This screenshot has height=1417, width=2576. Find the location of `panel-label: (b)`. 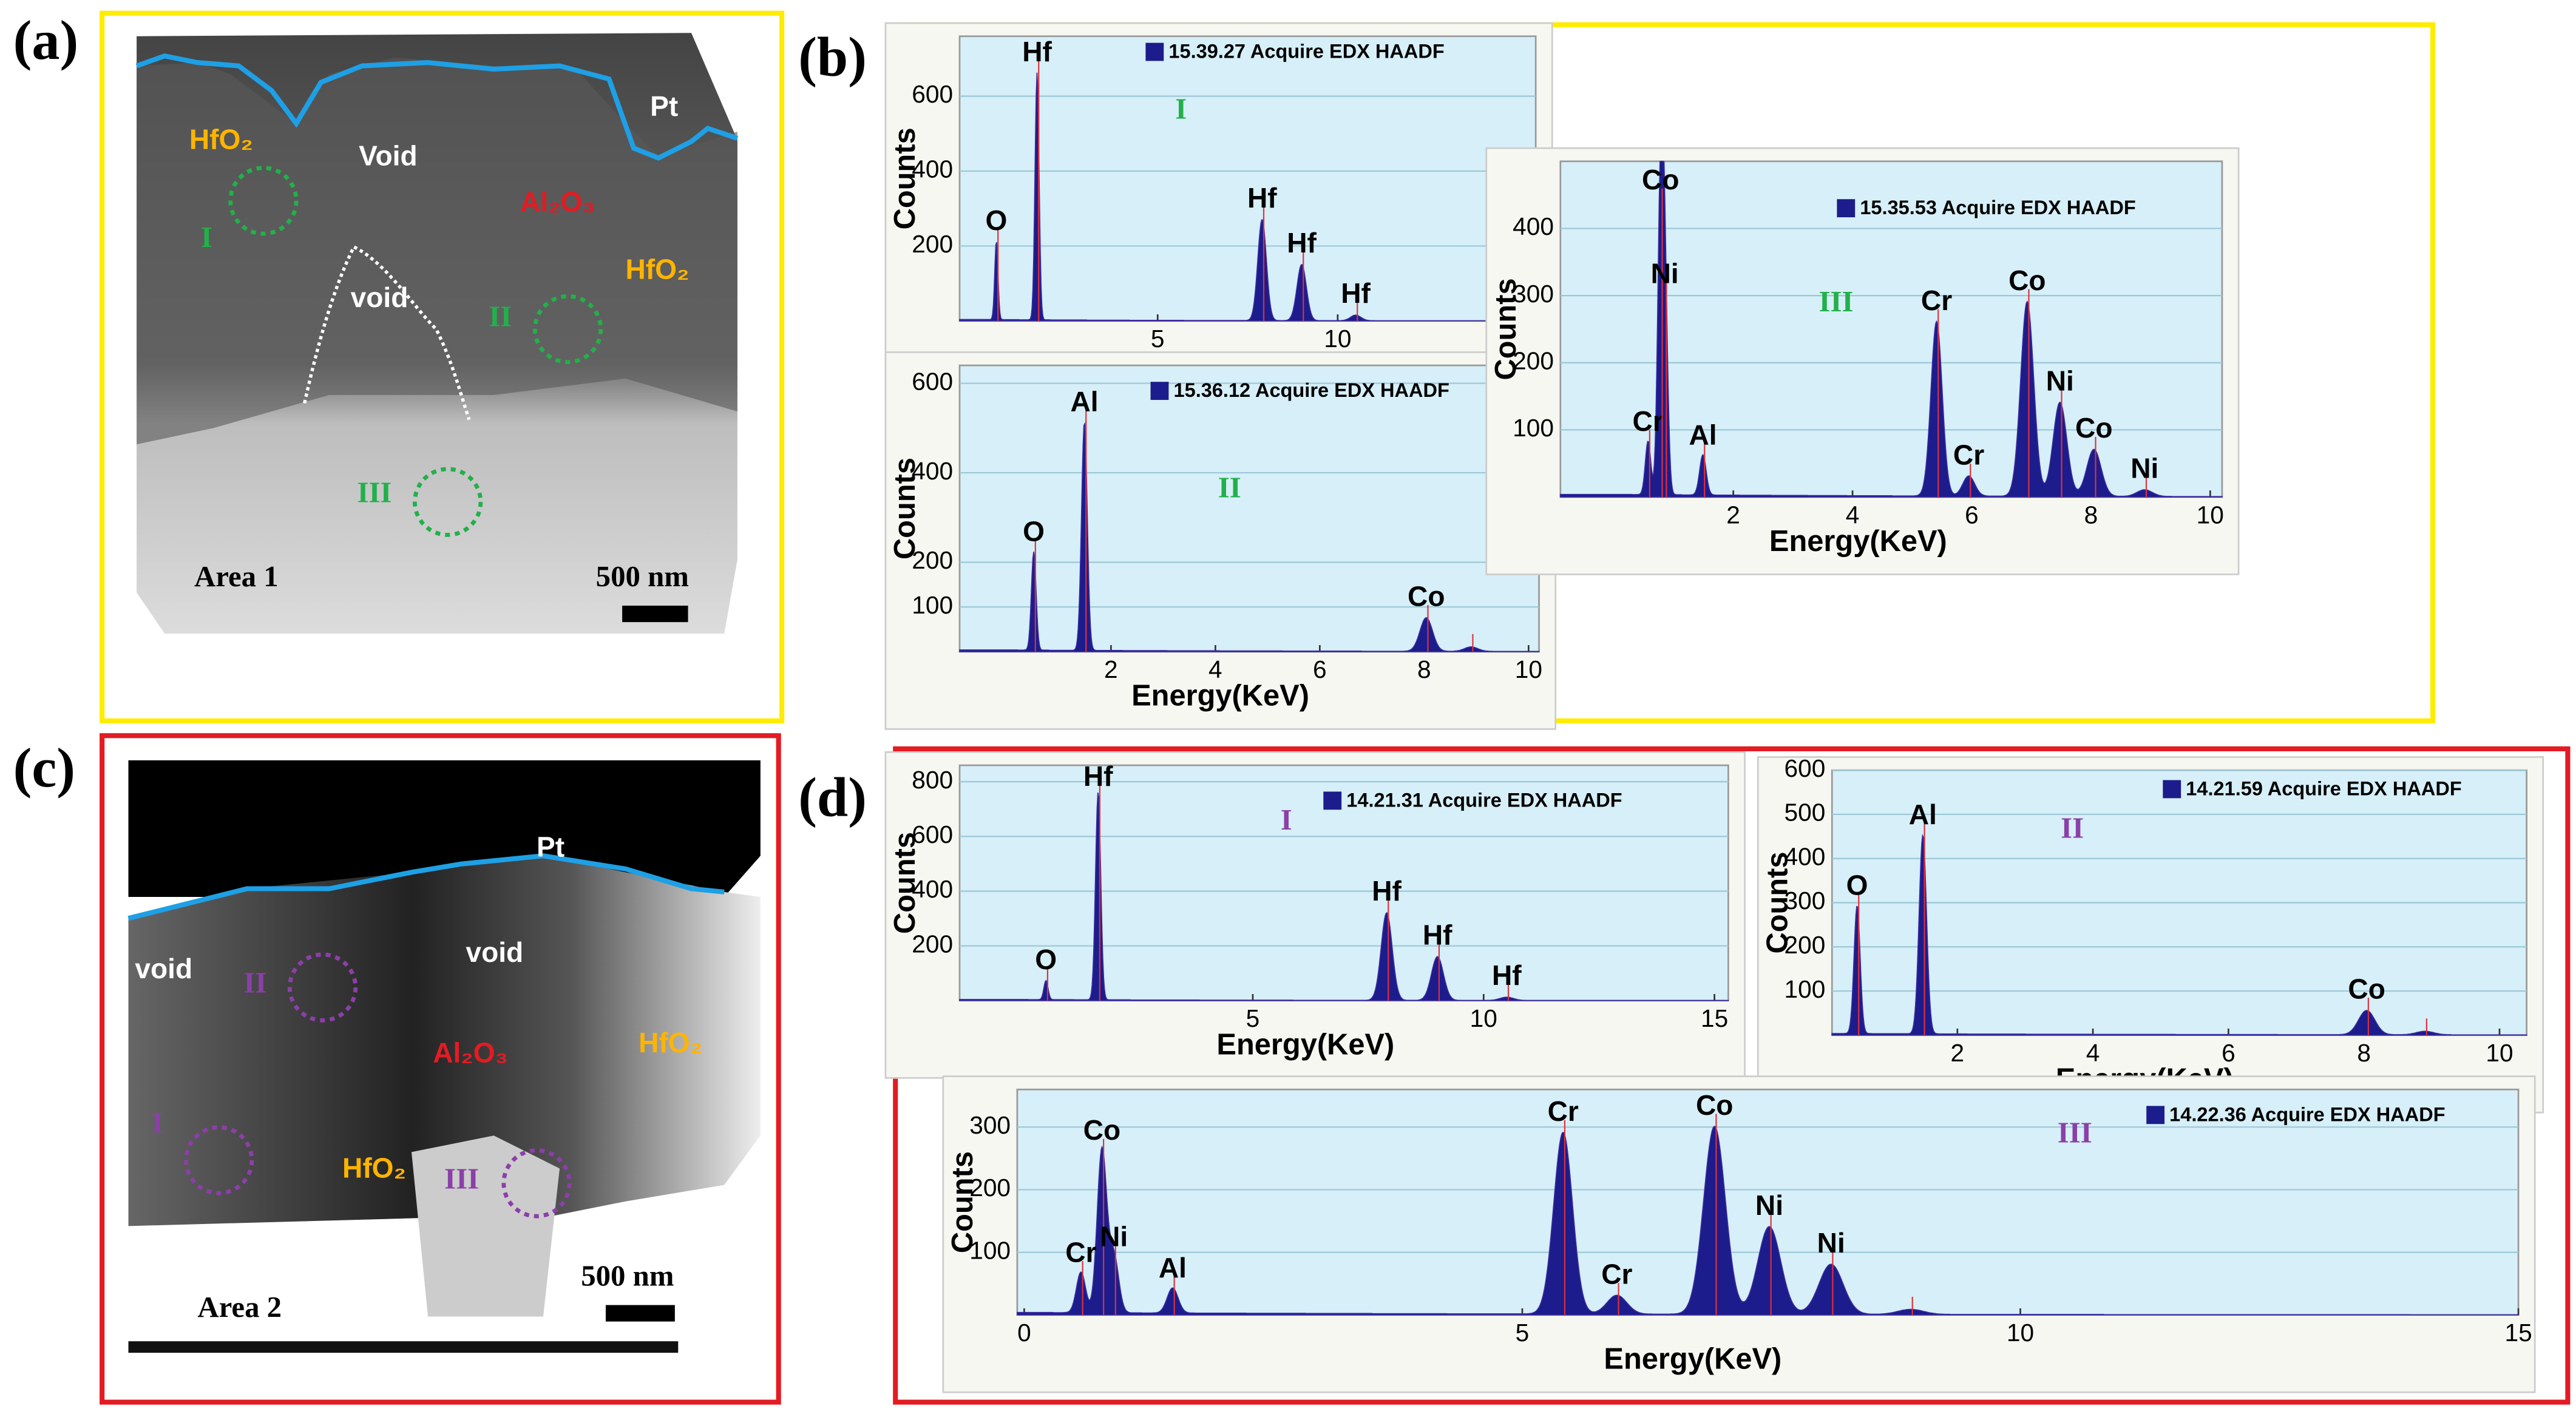

panel-label: (b) is located at coordinates (832, 56).